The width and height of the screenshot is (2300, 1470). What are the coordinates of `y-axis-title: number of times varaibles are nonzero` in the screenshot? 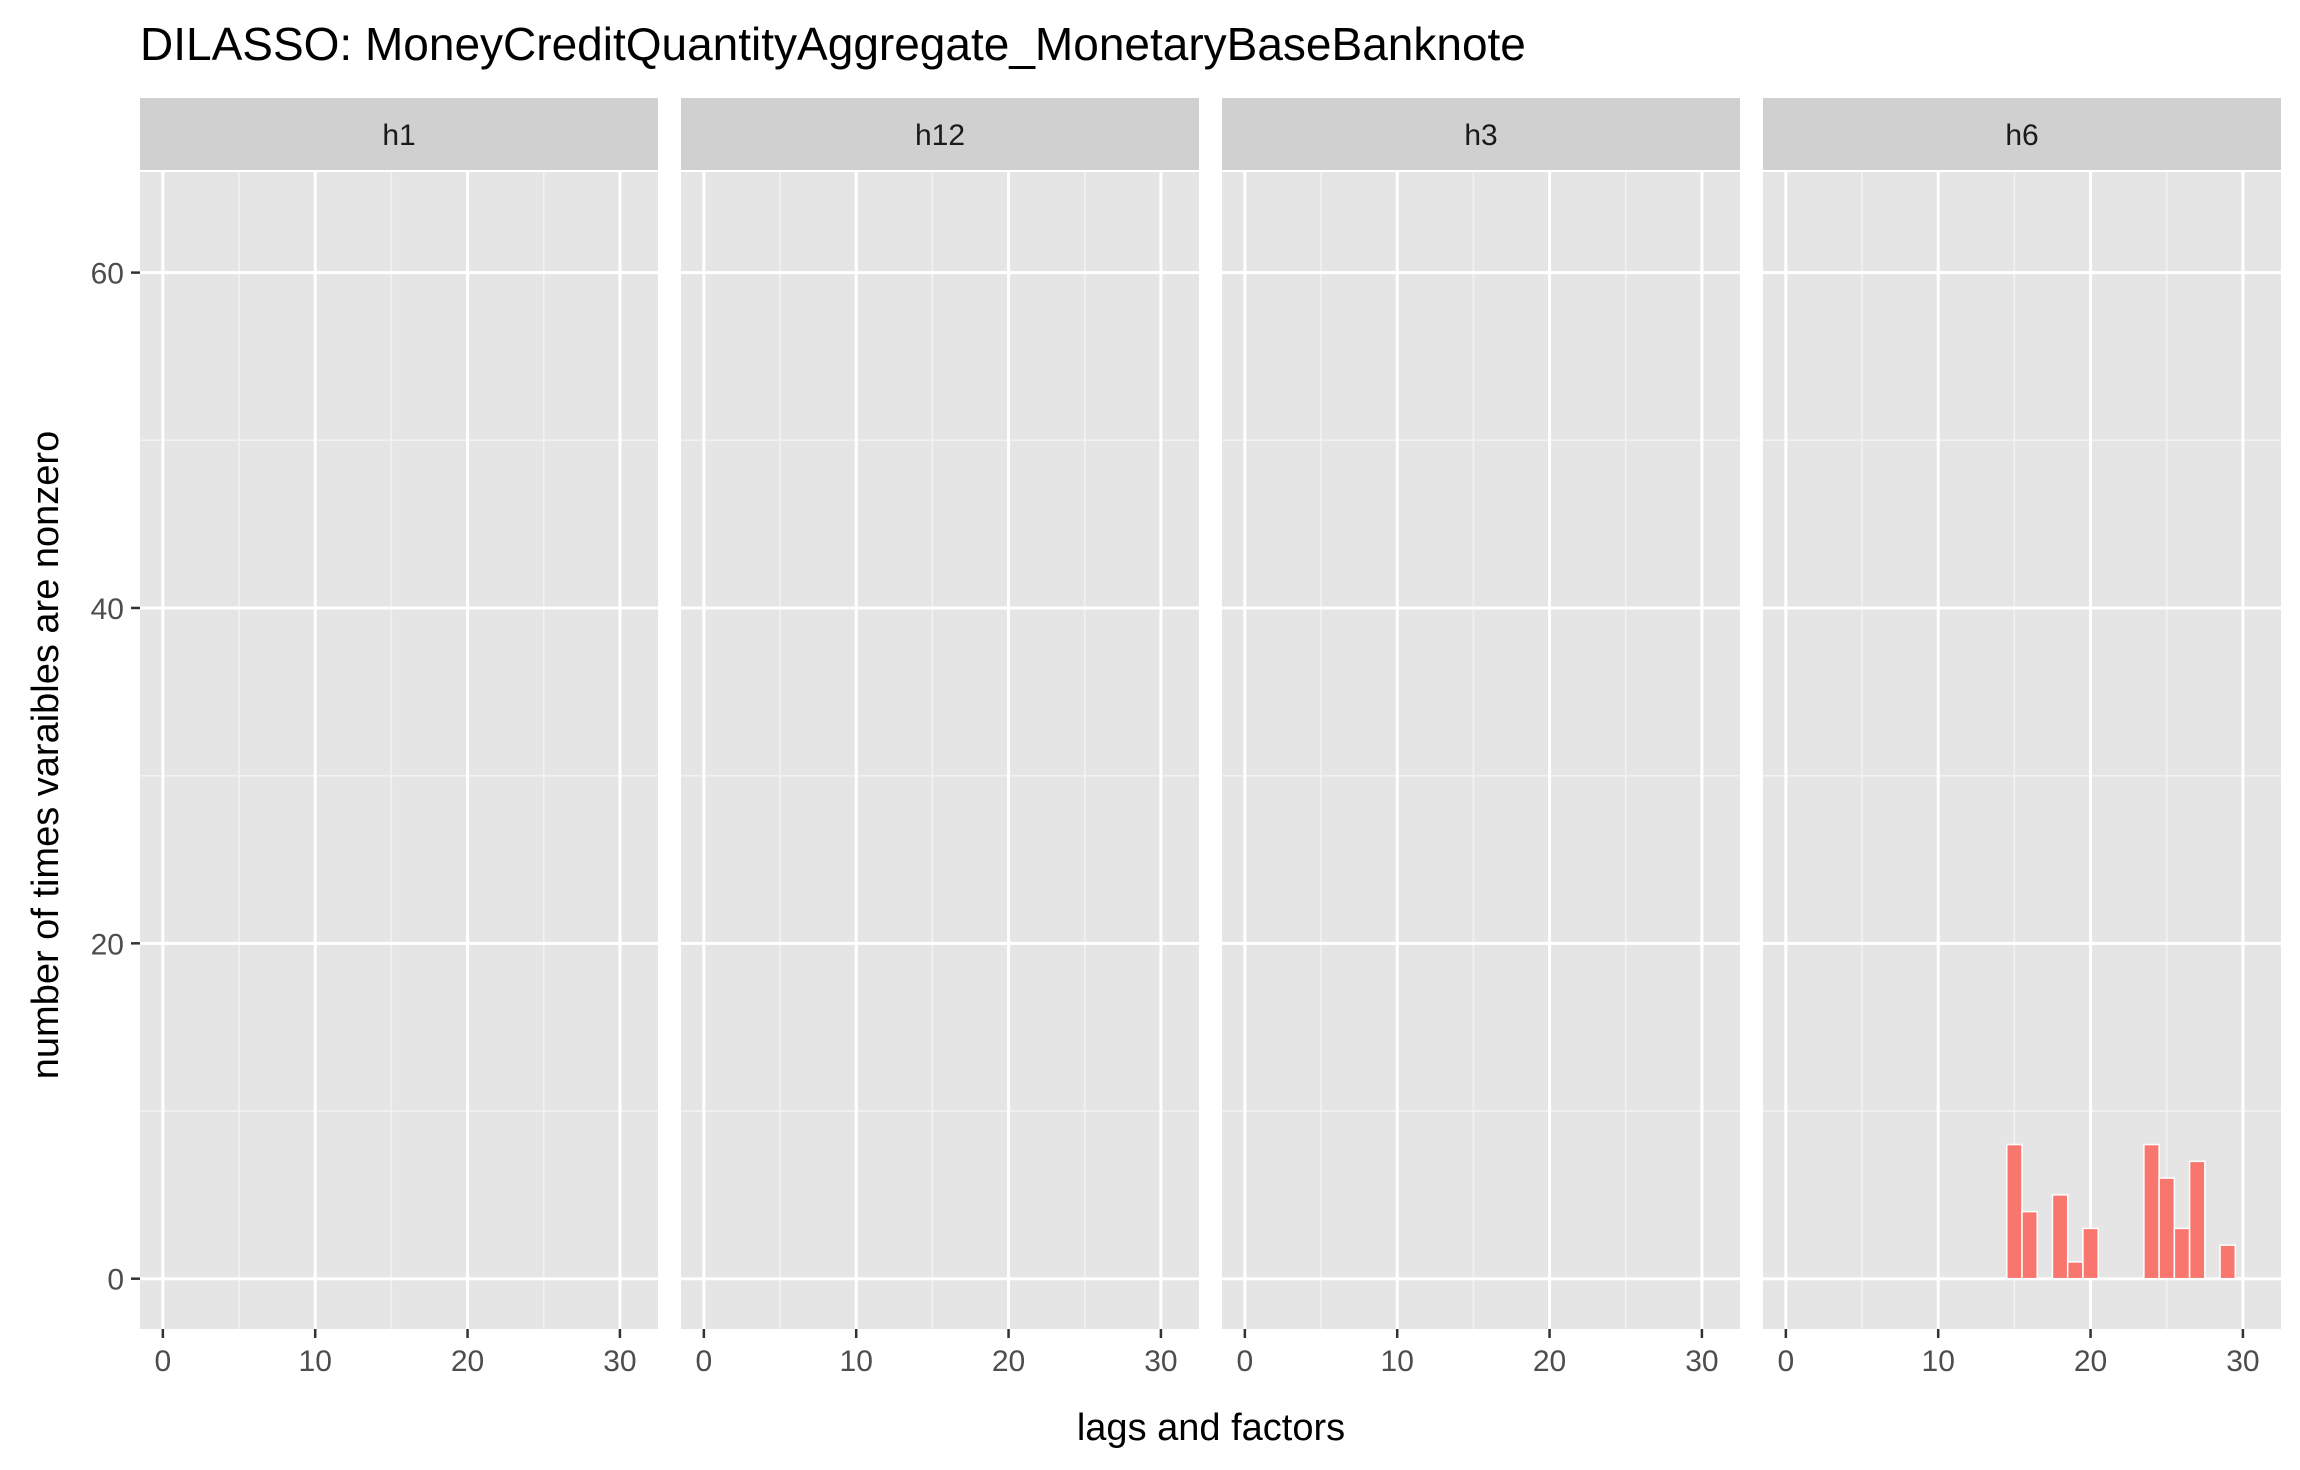 It's located at (46, 755).